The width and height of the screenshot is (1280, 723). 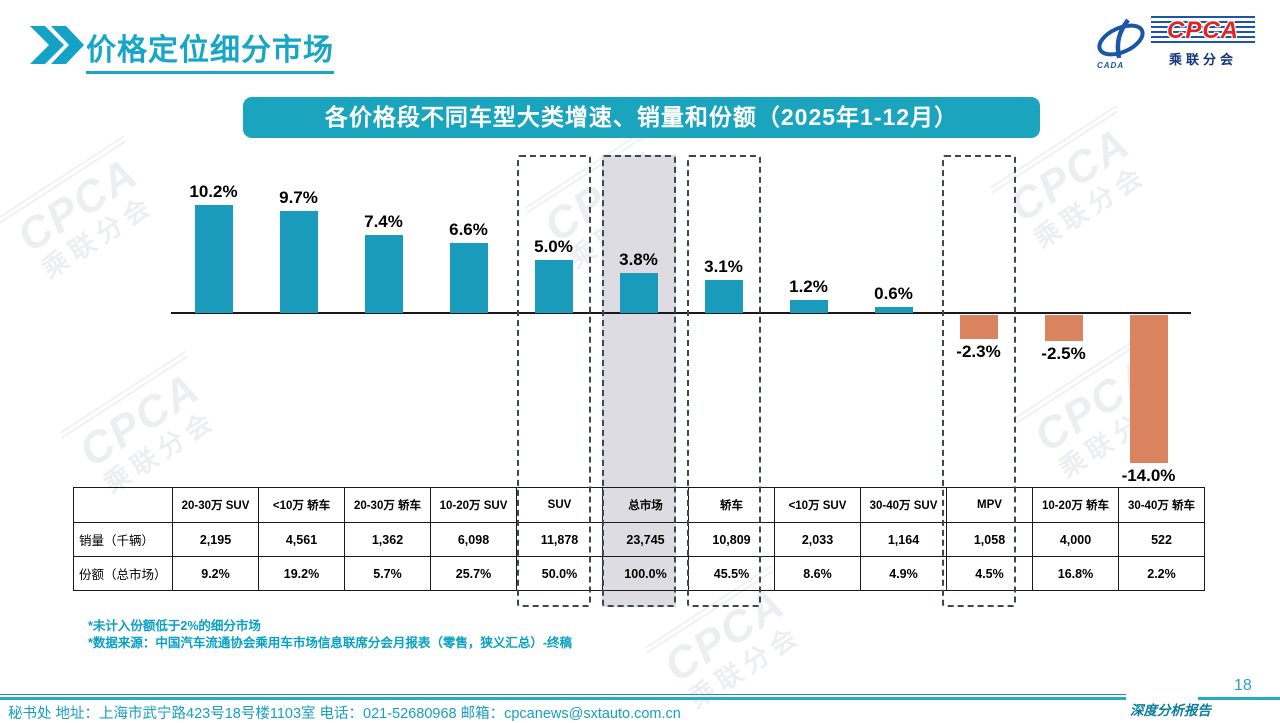 I want to click on page-number: 18, so click(x=1243, y=685).